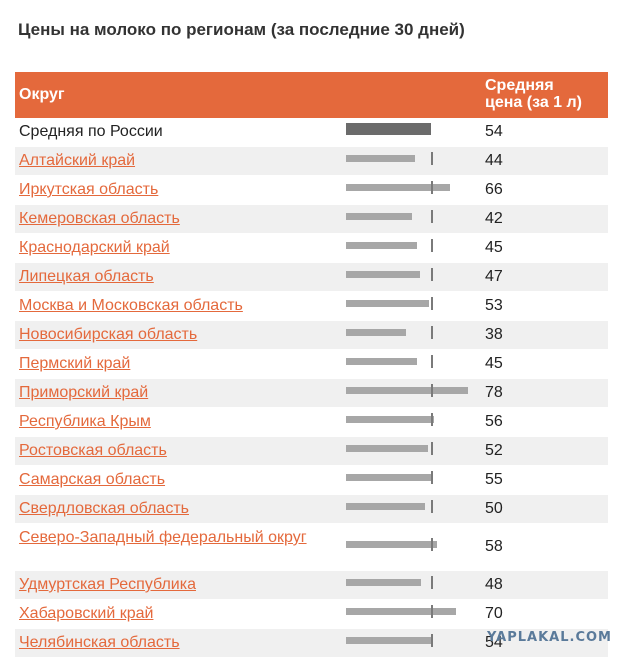  I want to click on region-link: Липецкая область, so click(86, 276).